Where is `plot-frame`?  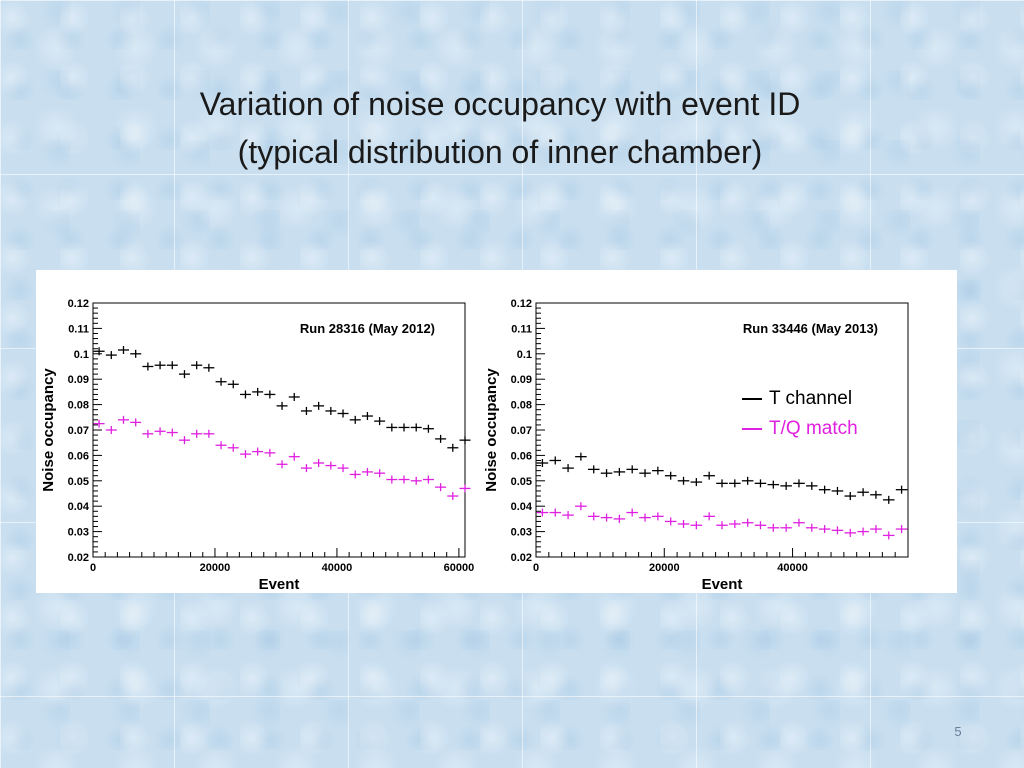 plot-frame is located at coordinates (279, 430).